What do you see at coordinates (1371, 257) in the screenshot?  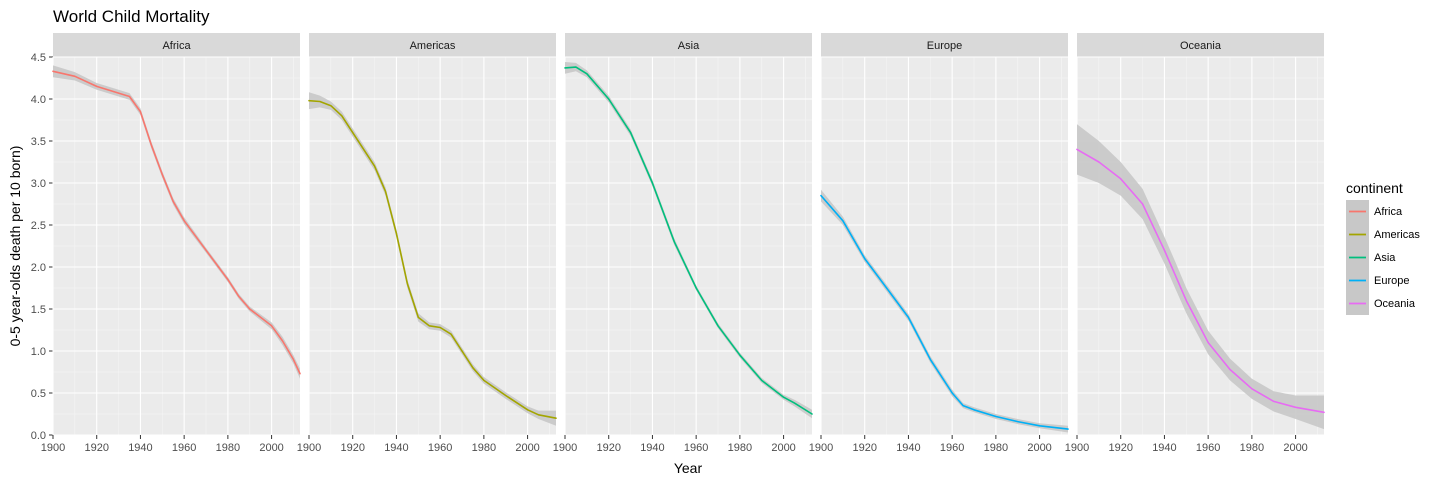 I see `legend-item-asia: Asia` at bounding box center [1371, 257].